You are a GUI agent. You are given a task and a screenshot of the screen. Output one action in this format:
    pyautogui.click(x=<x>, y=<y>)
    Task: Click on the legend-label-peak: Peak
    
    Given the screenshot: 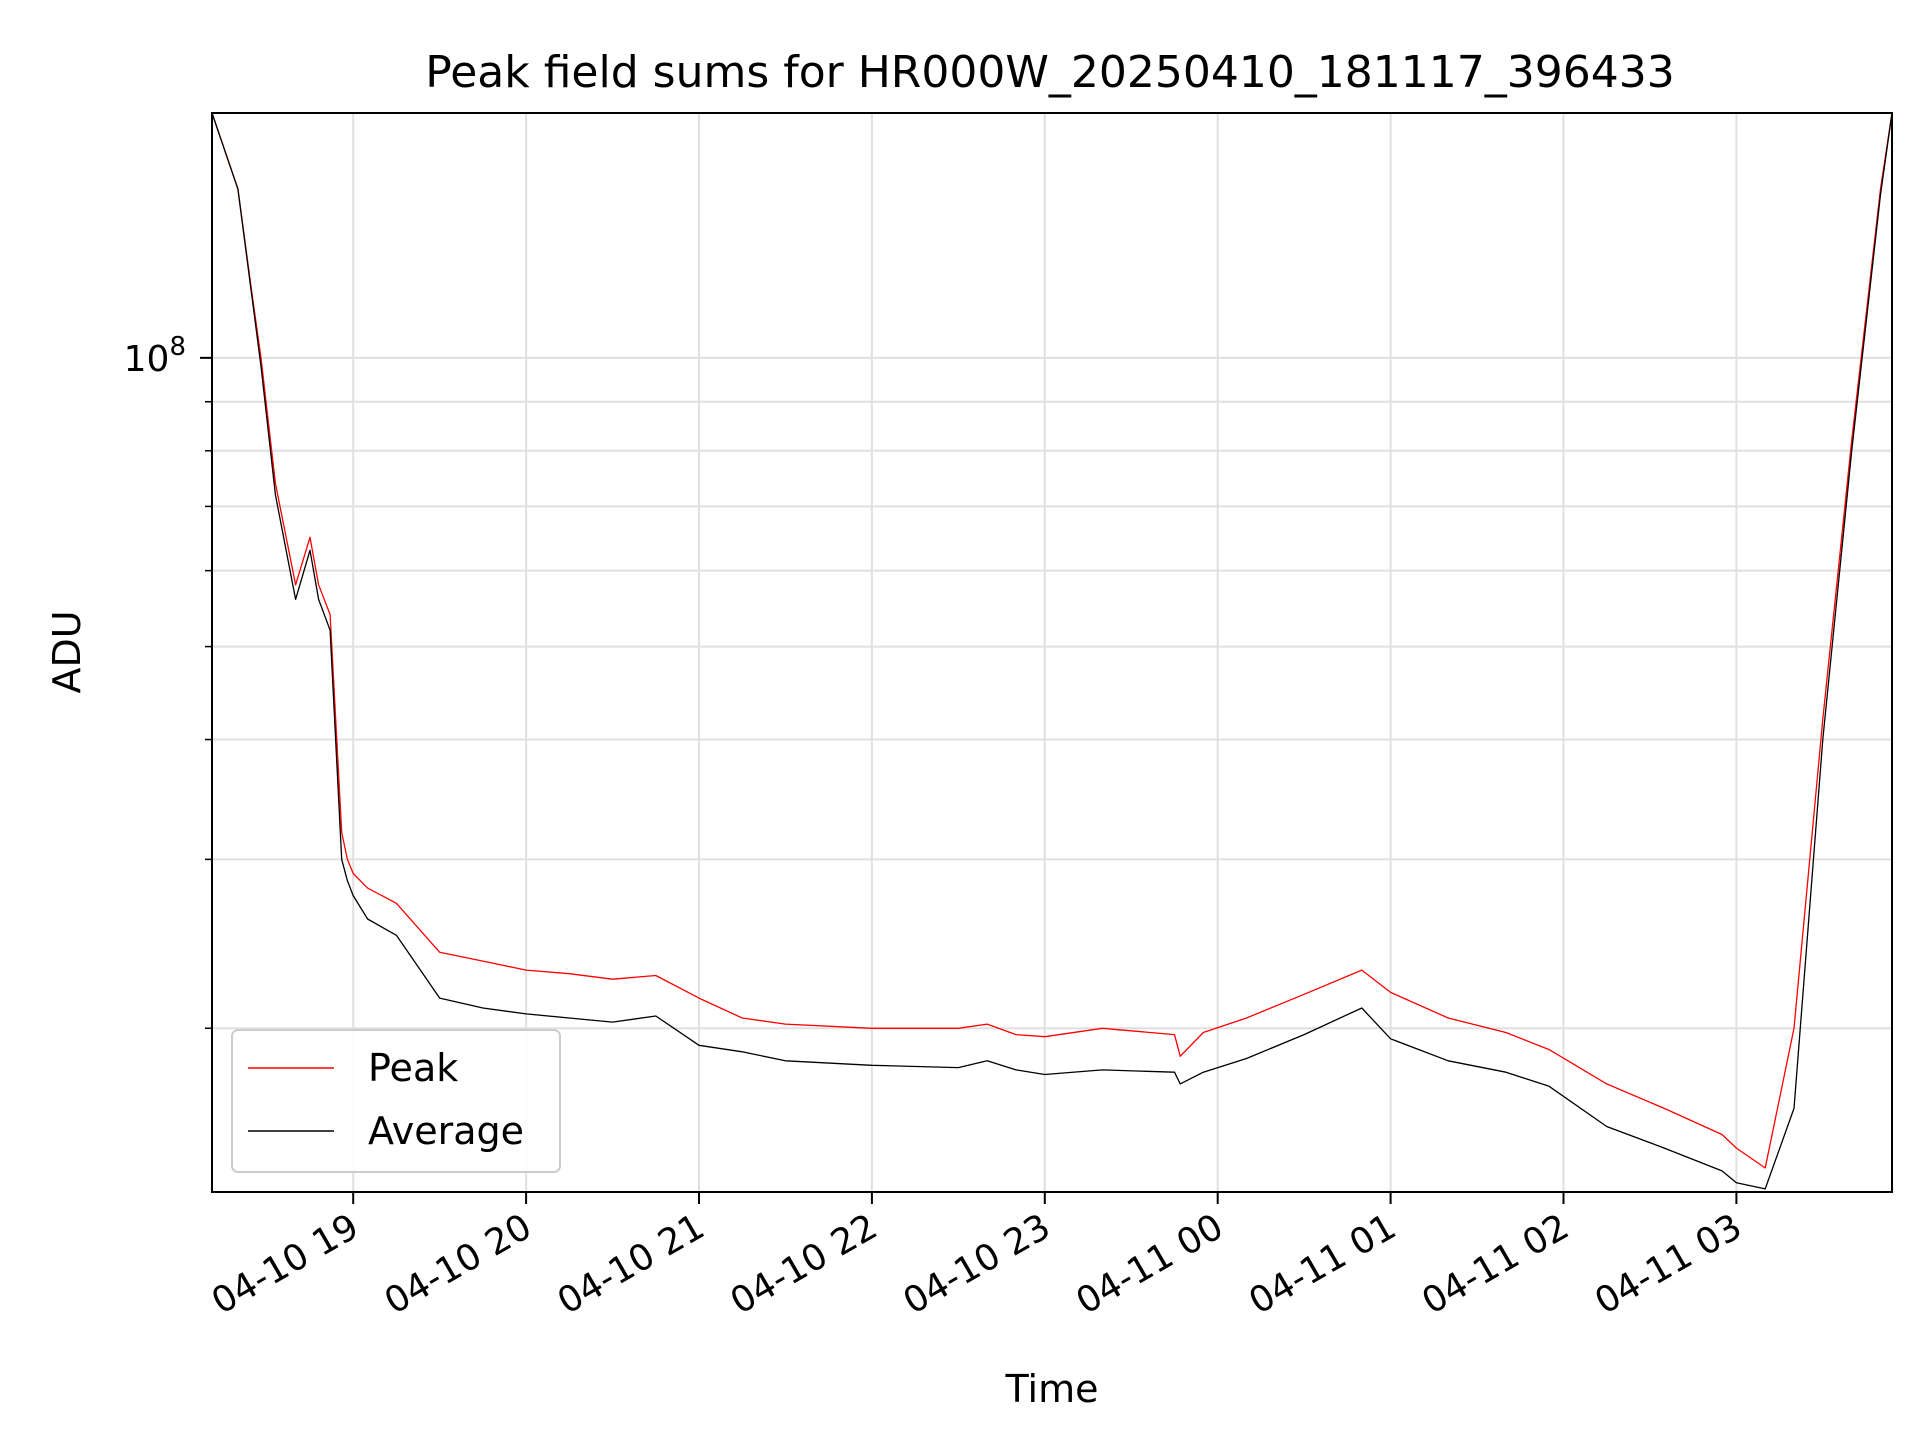 What is the action you would take?
    pyautogui.click(x=413, y=1068)
    